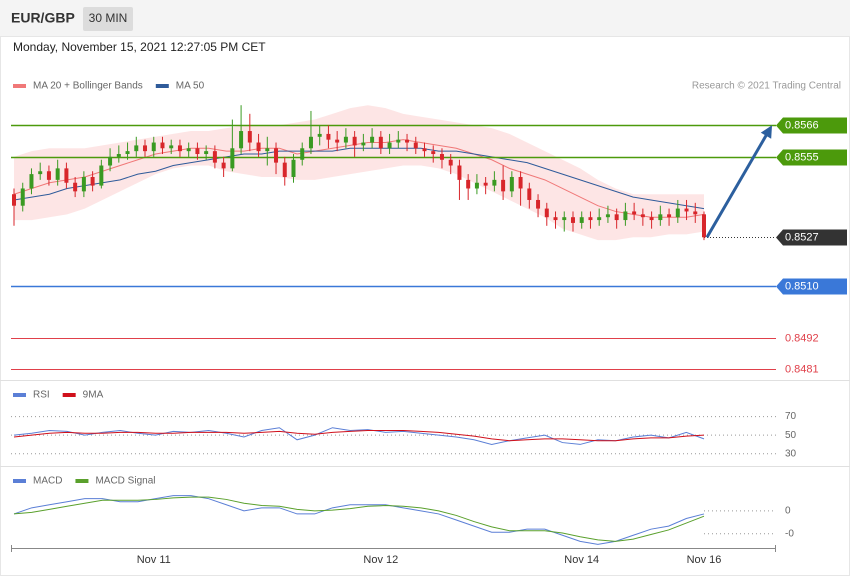  I want to click on symbol: EUR/GBP, so click(43, 18).